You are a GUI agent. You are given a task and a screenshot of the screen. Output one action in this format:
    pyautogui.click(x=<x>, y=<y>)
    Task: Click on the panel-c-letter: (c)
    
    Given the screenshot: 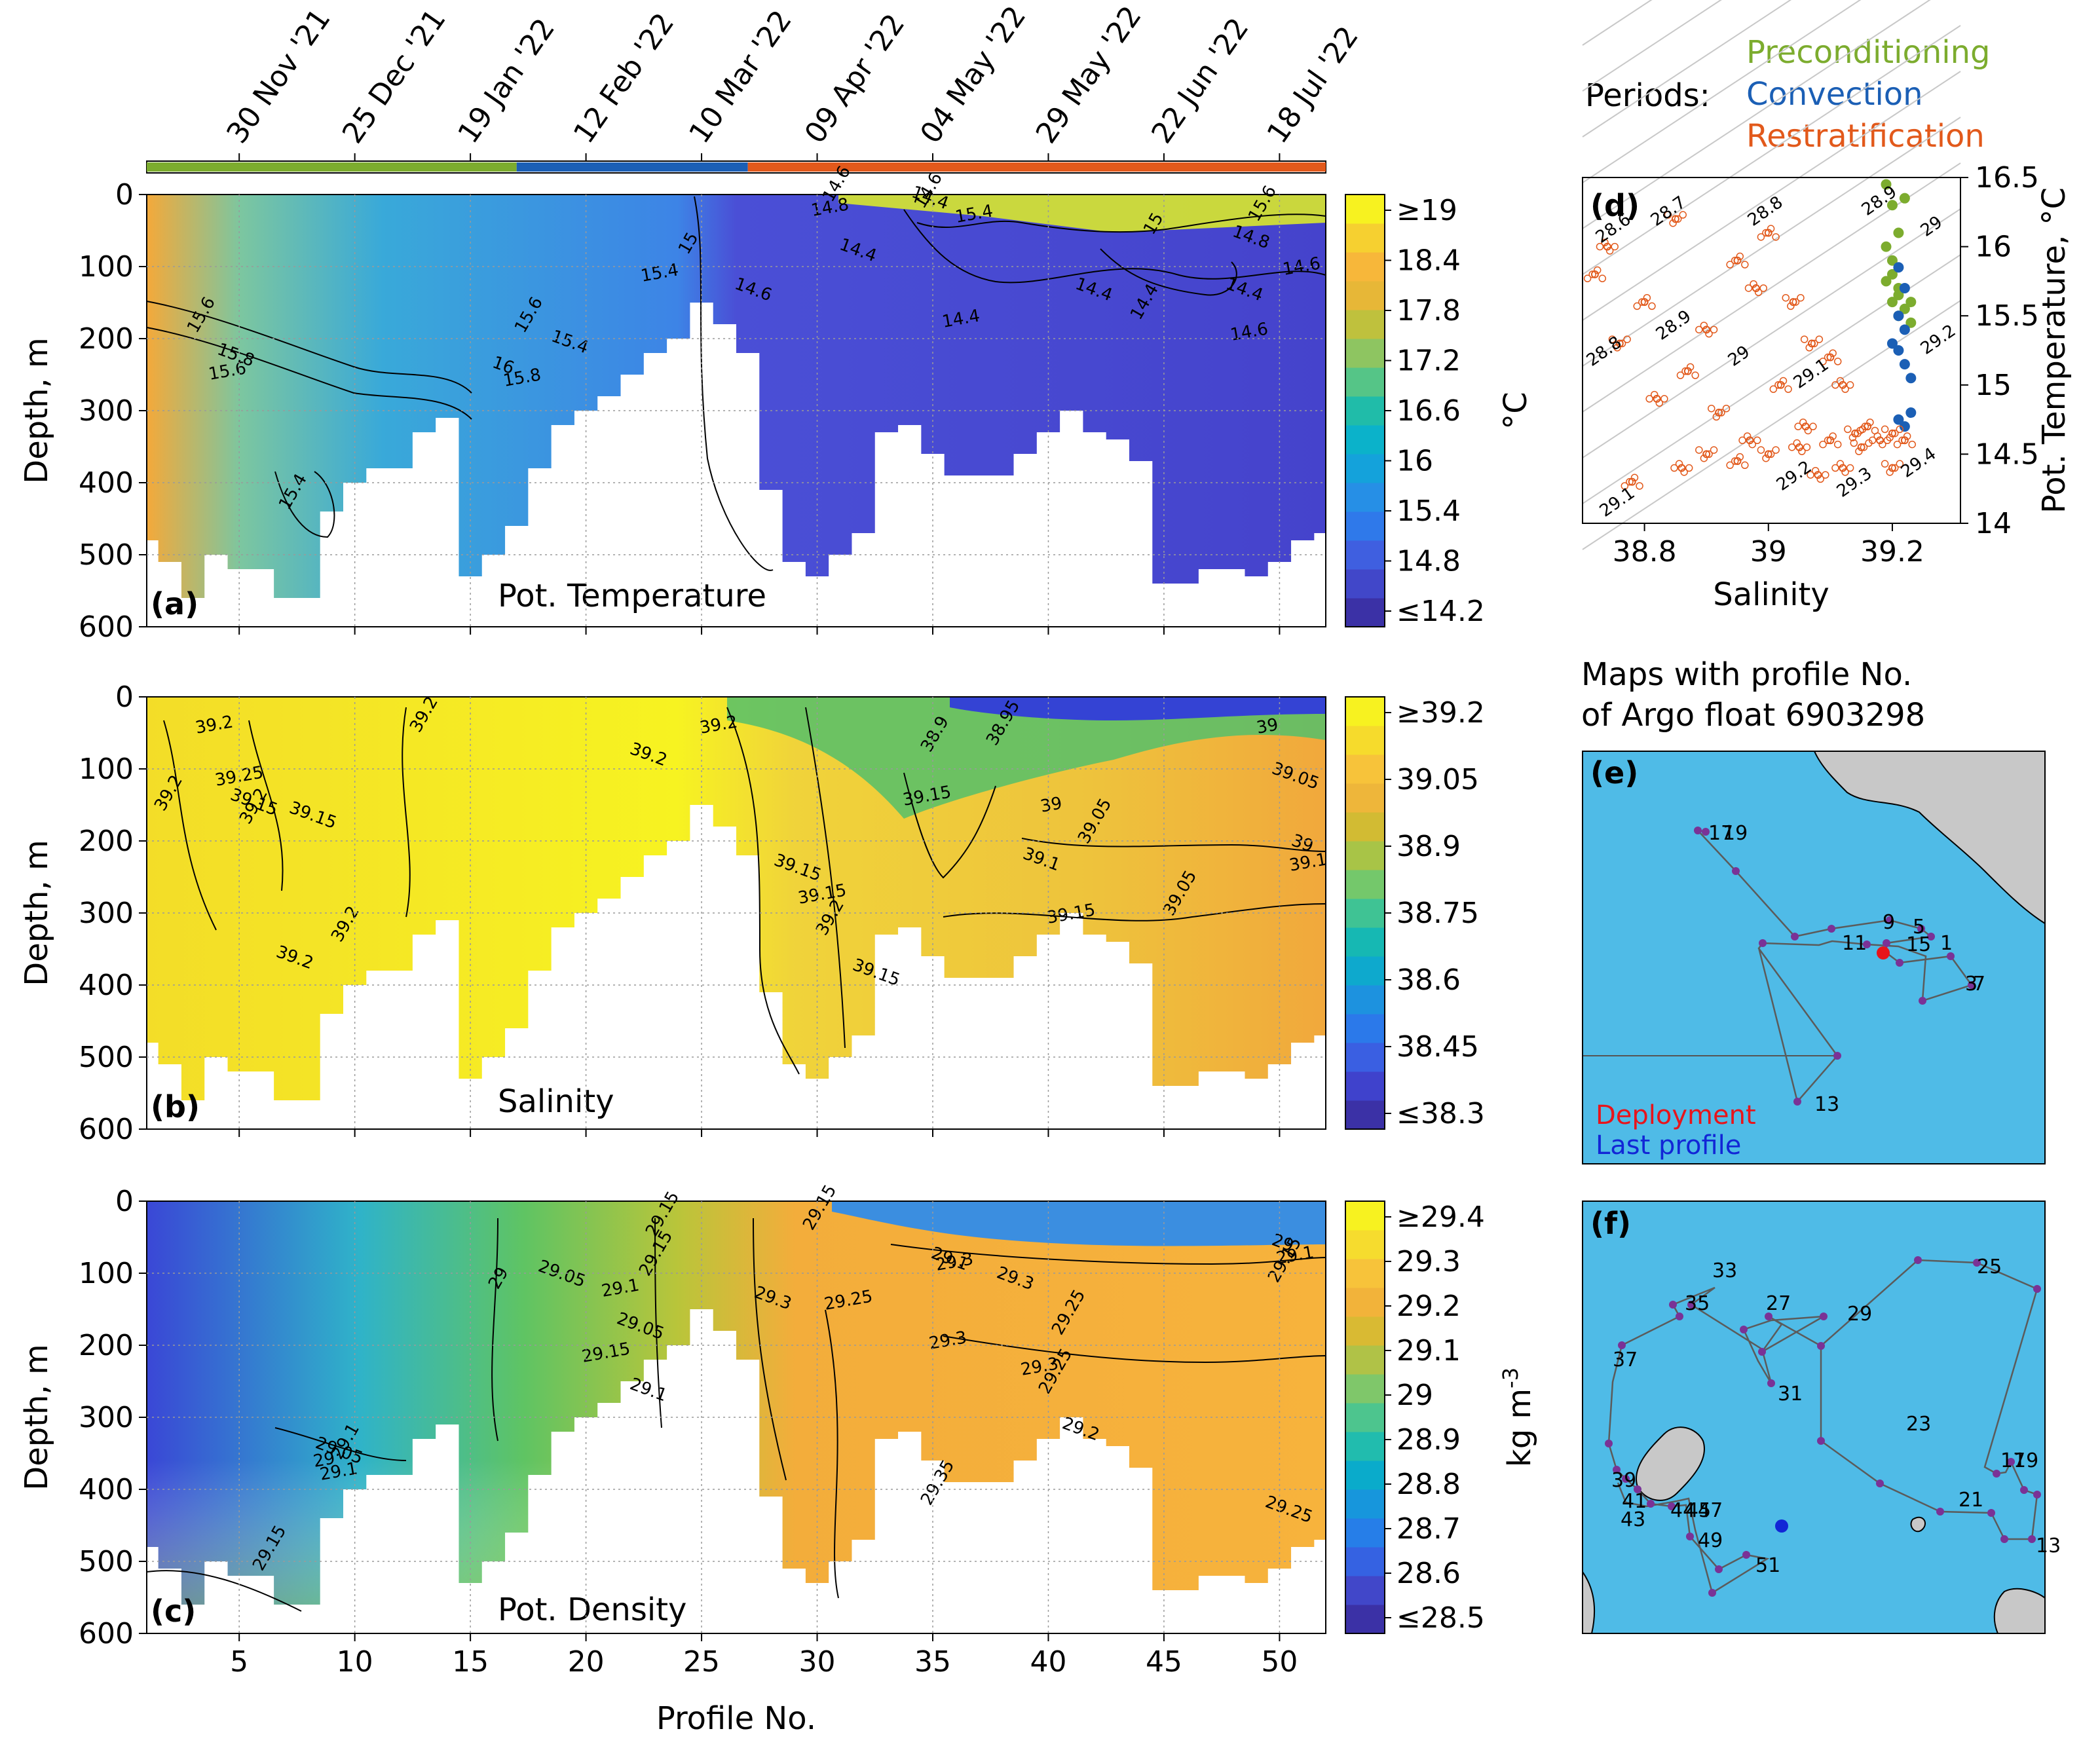 What is the action you would take?
    pyautogui.click(x=173, y=1611)
    